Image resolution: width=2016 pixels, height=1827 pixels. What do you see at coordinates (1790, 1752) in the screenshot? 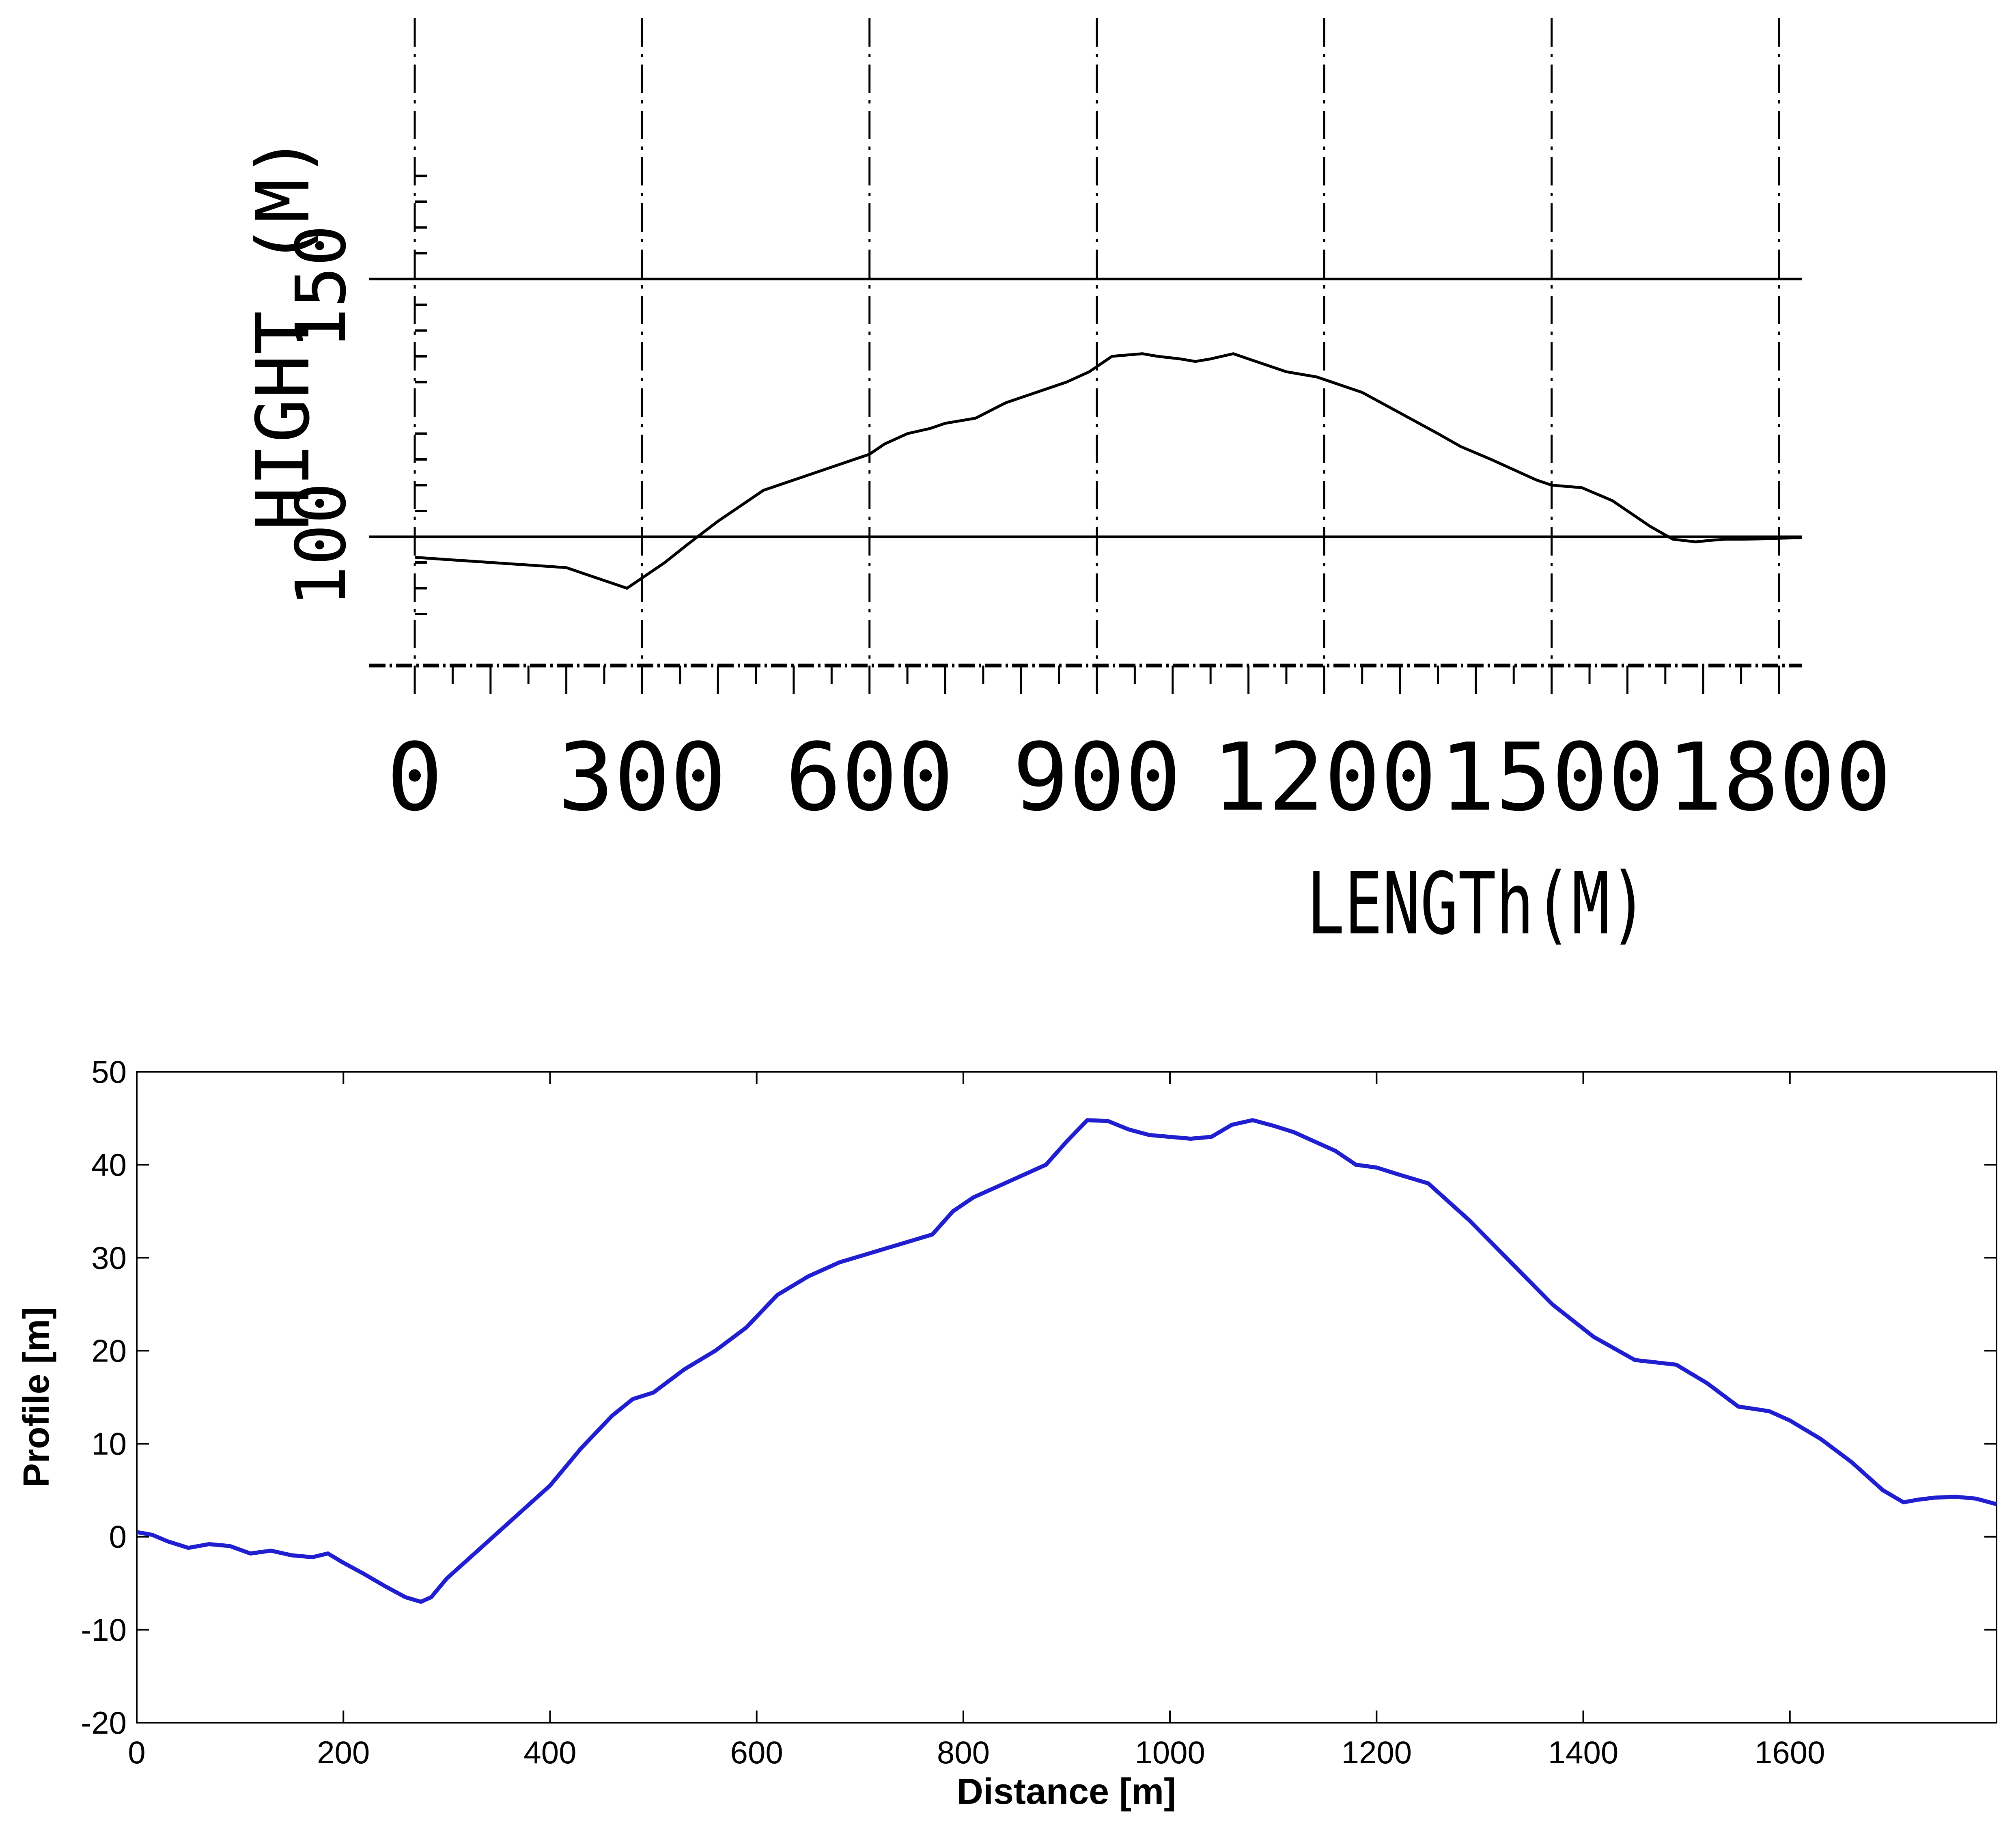
I see `x-tick-label: 1600` at bounding box center [1790, 1752].